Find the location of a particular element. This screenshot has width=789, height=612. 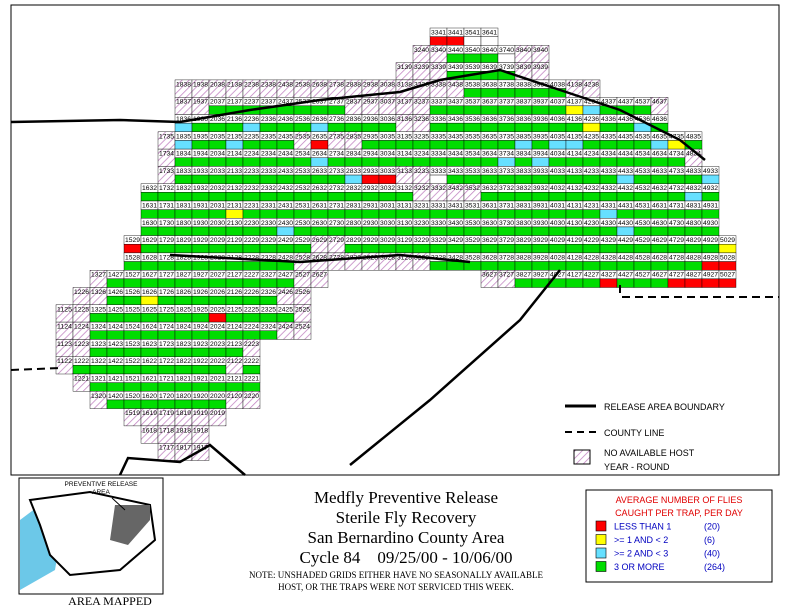

cell-label: 4628 is located at coordinates (659, 257).